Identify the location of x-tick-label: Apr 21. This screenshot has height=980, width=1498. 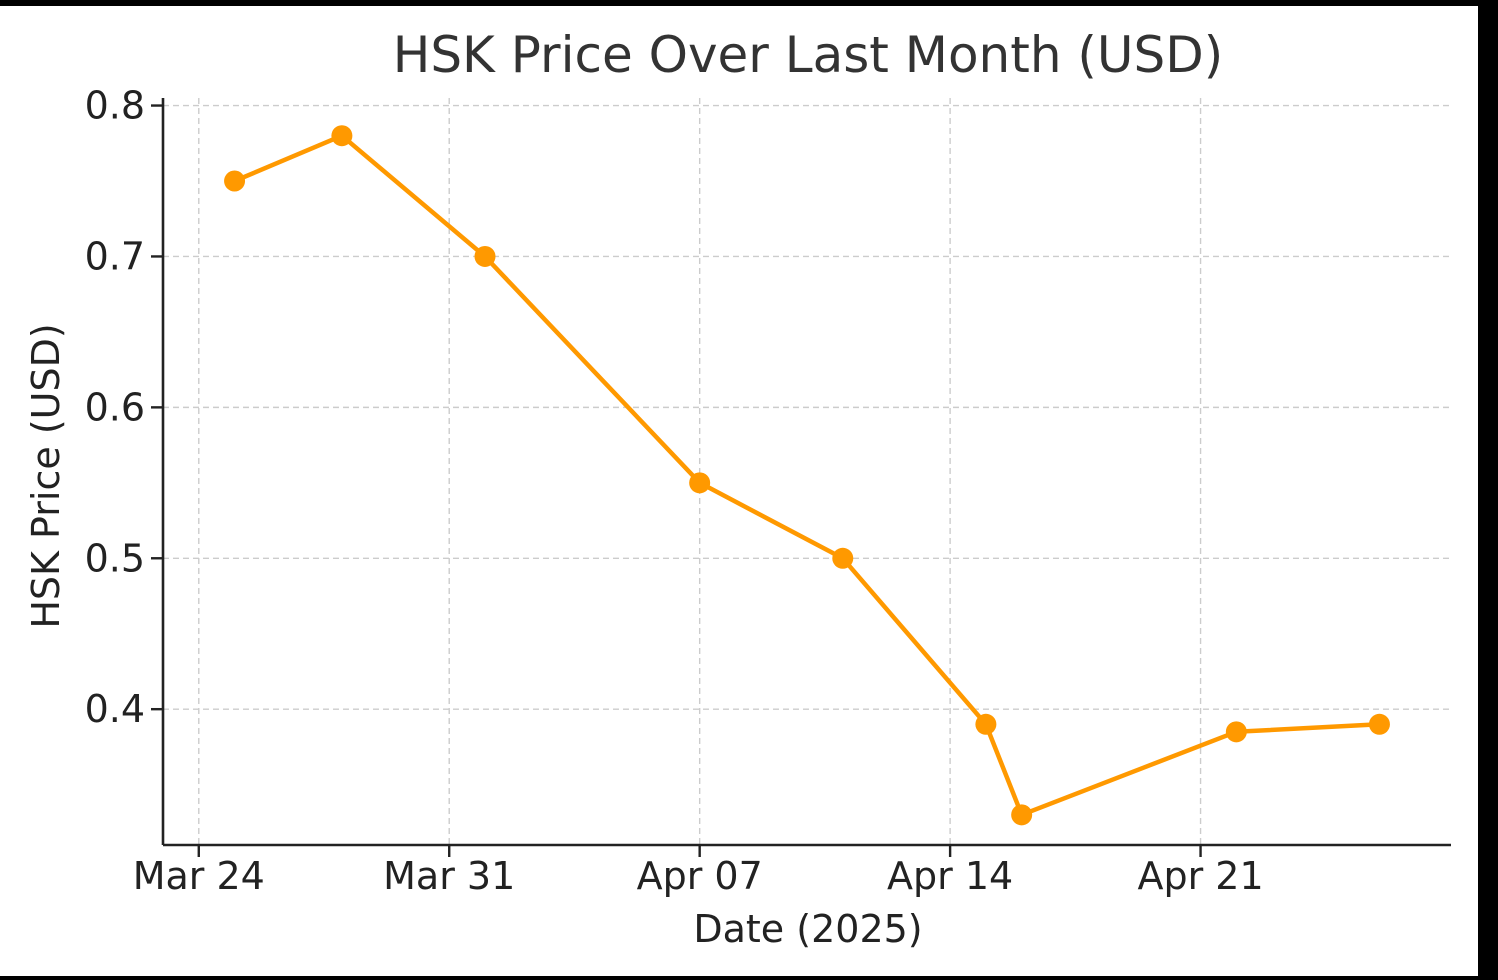
(1200, 876).